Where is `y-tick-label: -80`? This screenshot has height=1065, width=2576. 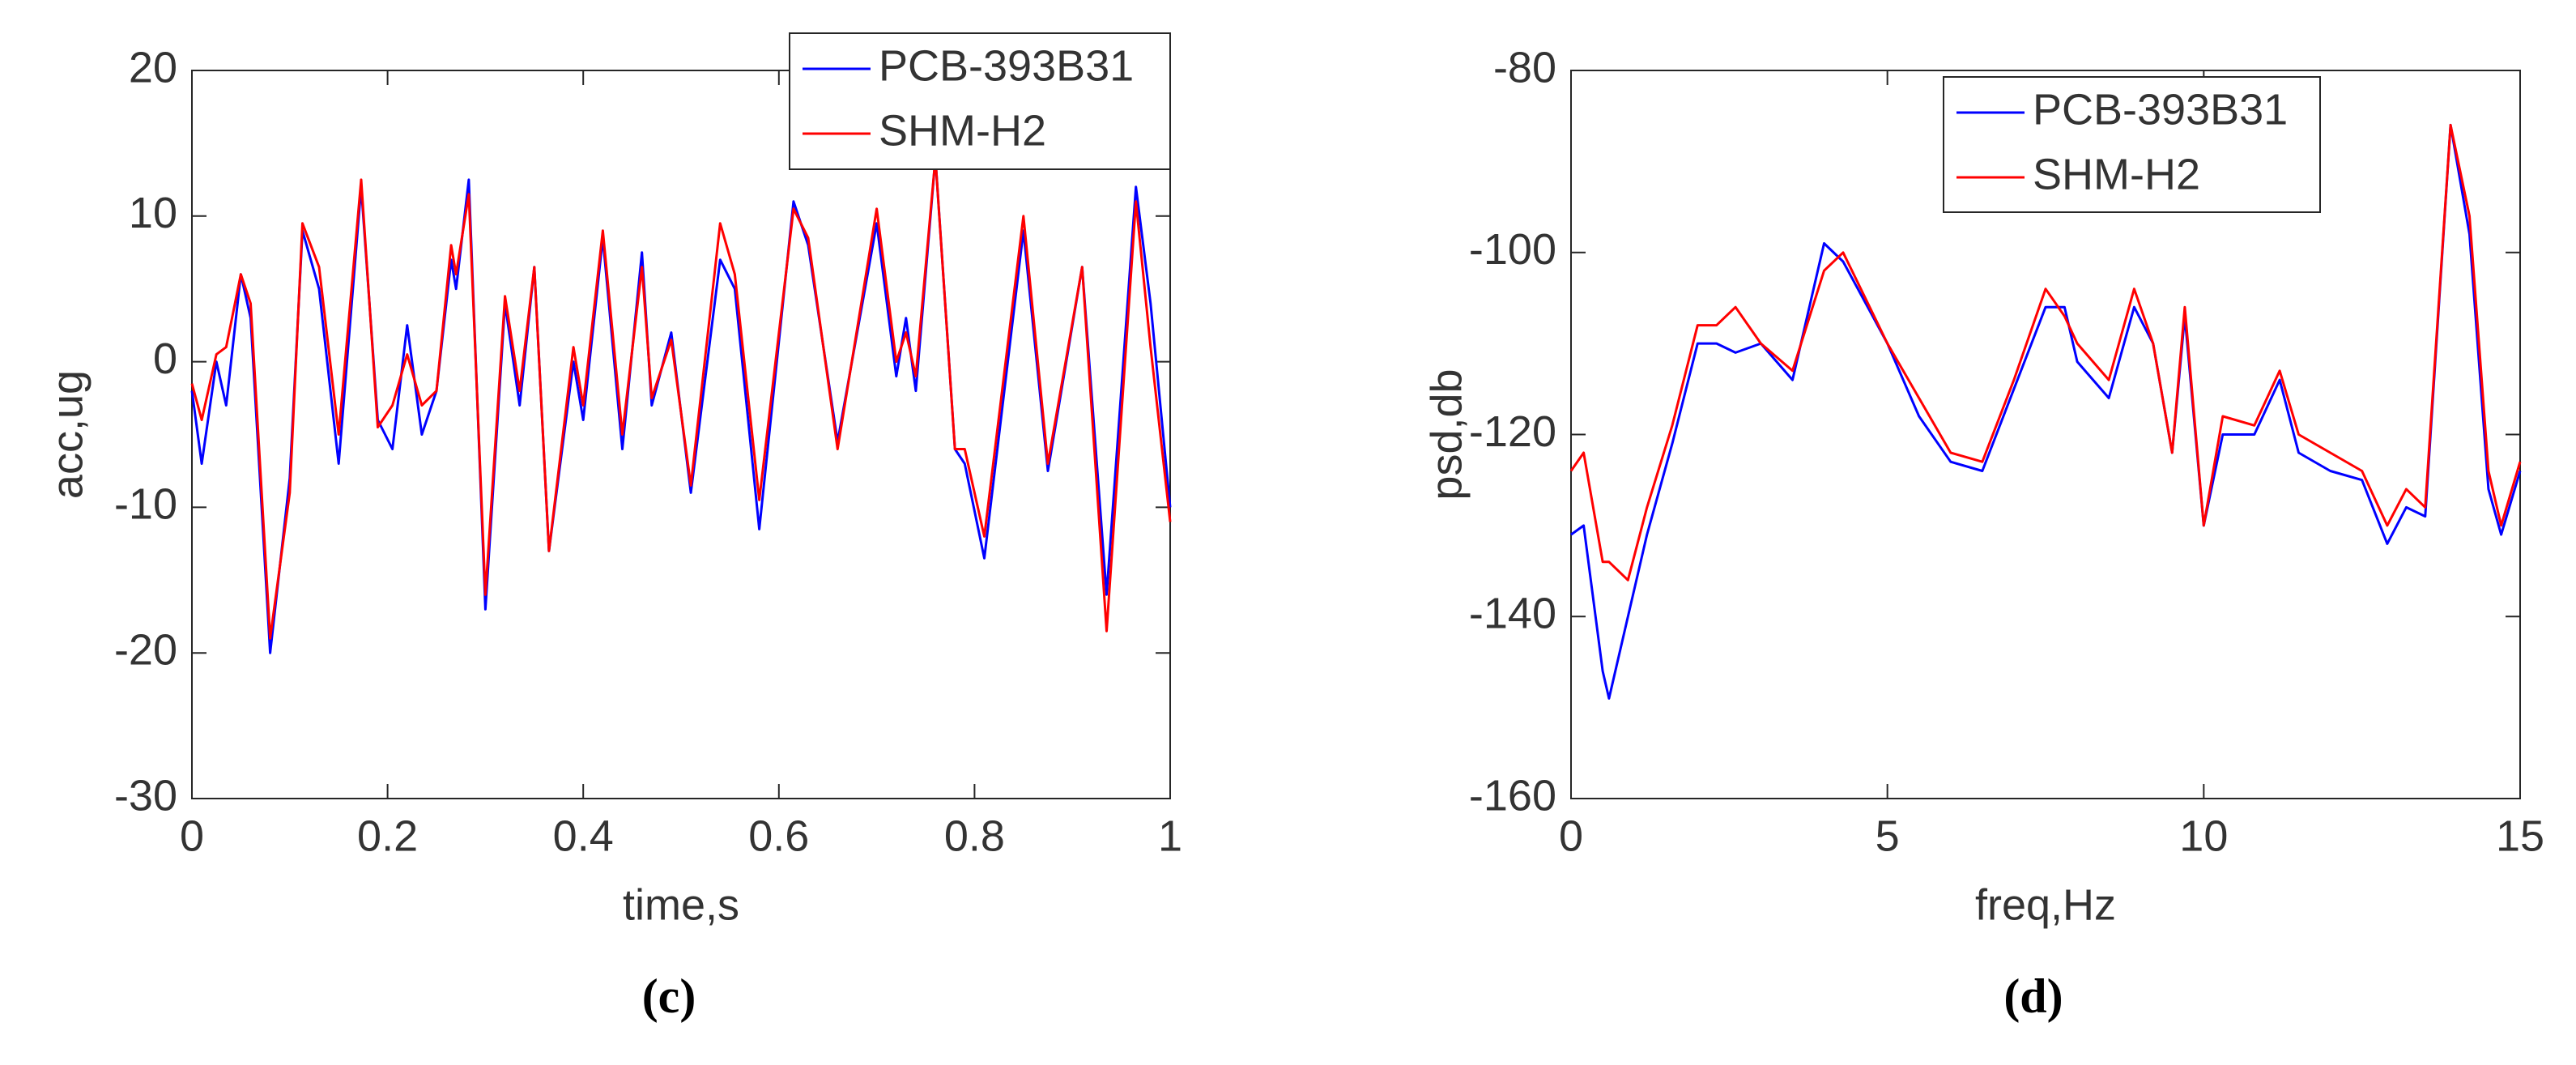
y-tick-label: -80 is located at coordinates (1524, 67).